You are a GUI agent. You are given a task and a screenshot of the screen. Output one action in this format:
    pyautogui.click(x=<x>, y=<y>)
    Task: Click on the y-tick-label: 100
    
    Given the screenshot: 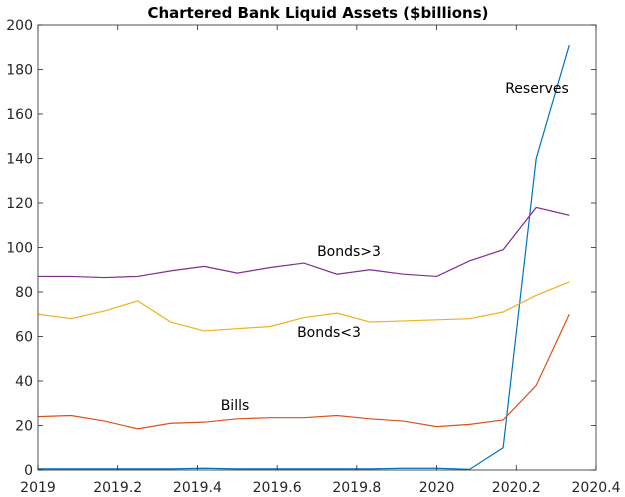 What is the action you would take?
    pyautogui.click(x=19, y=249)
    